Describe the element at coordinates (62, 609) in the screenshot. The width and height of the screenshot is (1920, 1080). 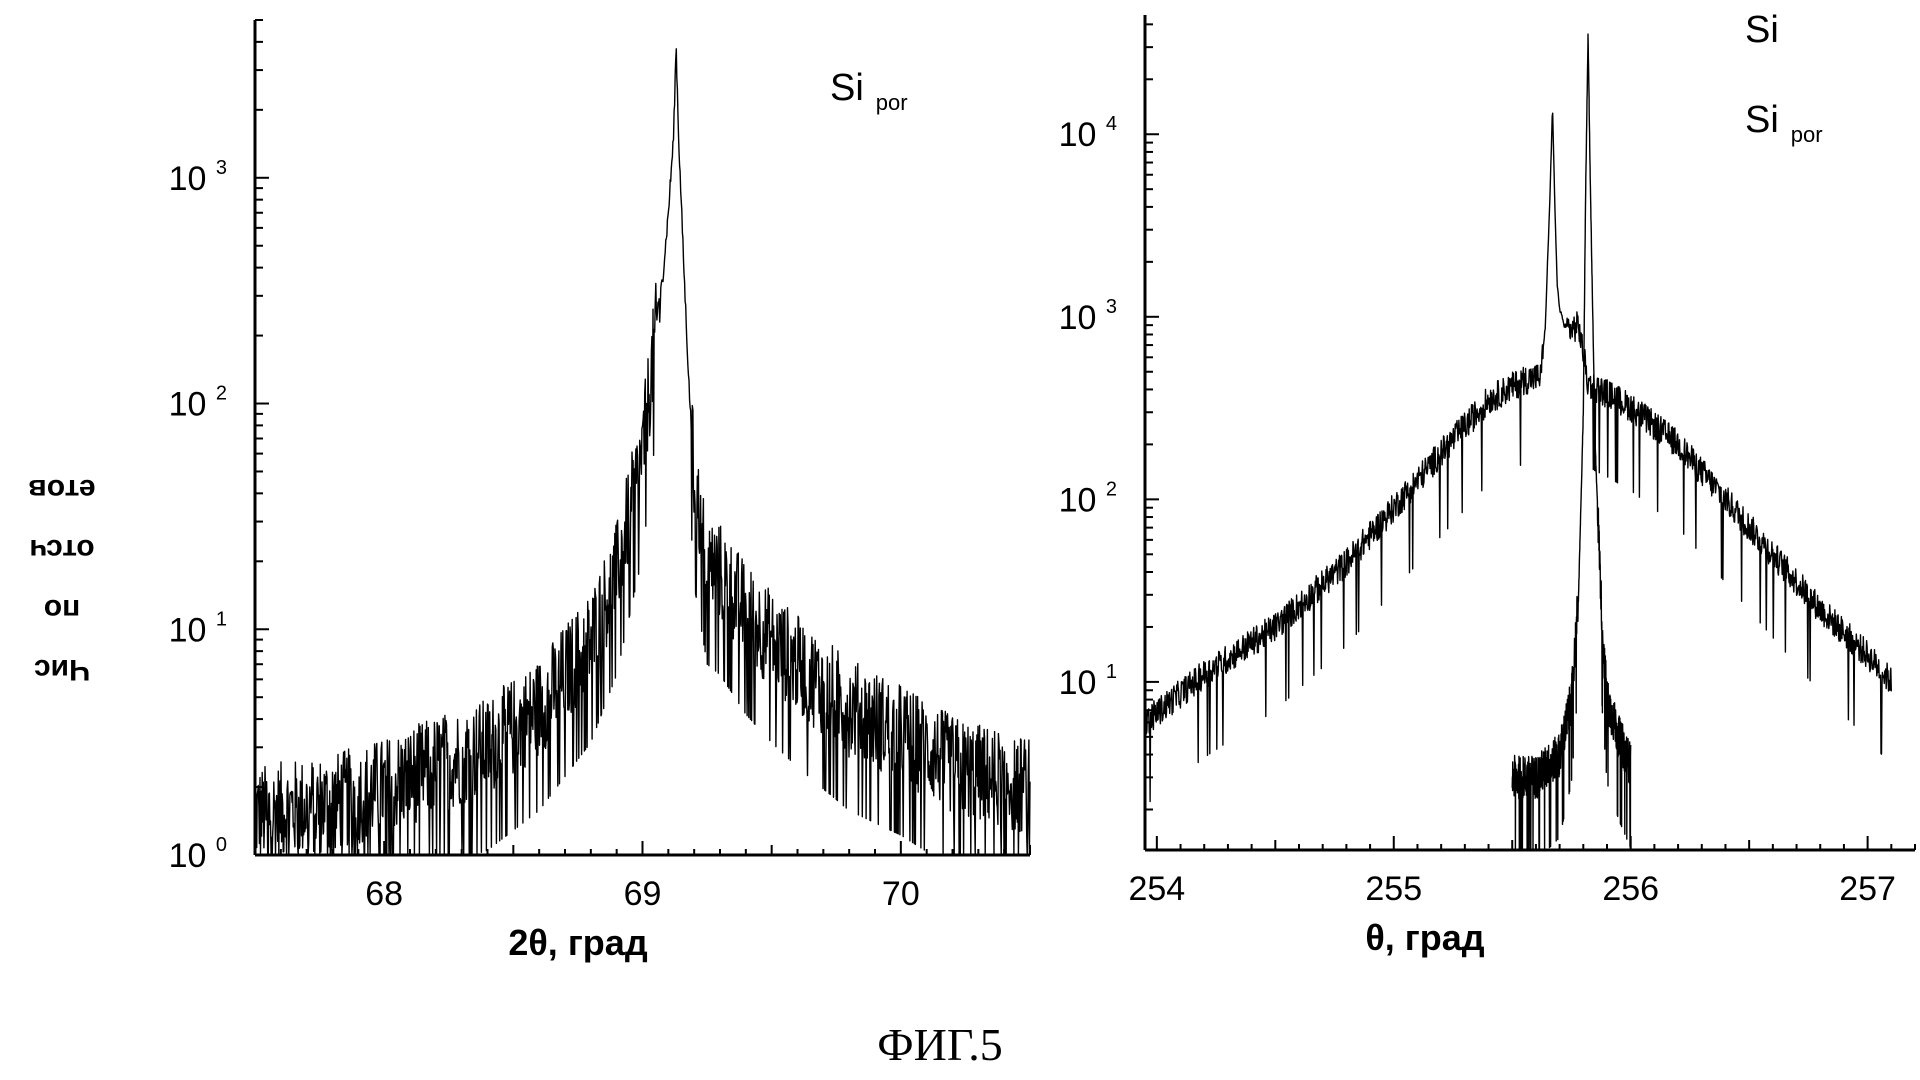
I see `y-axis-label-line: по` at that location.